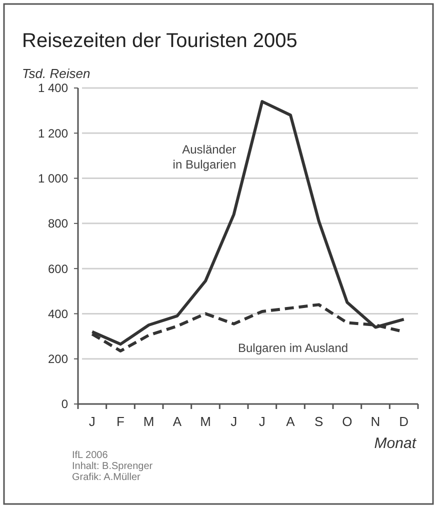  What do you see at coordinates (293, 347) in the screenshot?
I see `series-label: Bulgaren im Ausland` at bounding box center [293, 347].